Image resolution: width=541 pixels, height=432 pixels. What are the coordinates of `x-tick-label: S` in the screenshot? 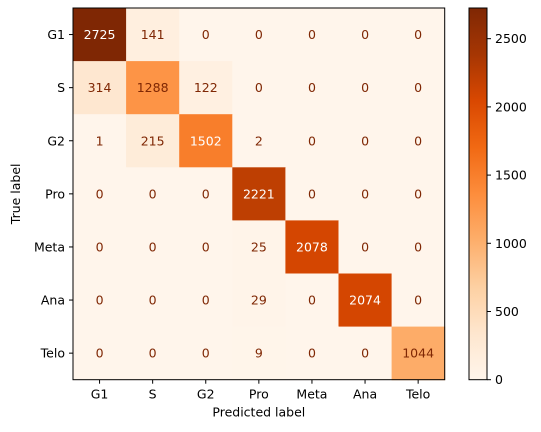 It's located at (153, 394).